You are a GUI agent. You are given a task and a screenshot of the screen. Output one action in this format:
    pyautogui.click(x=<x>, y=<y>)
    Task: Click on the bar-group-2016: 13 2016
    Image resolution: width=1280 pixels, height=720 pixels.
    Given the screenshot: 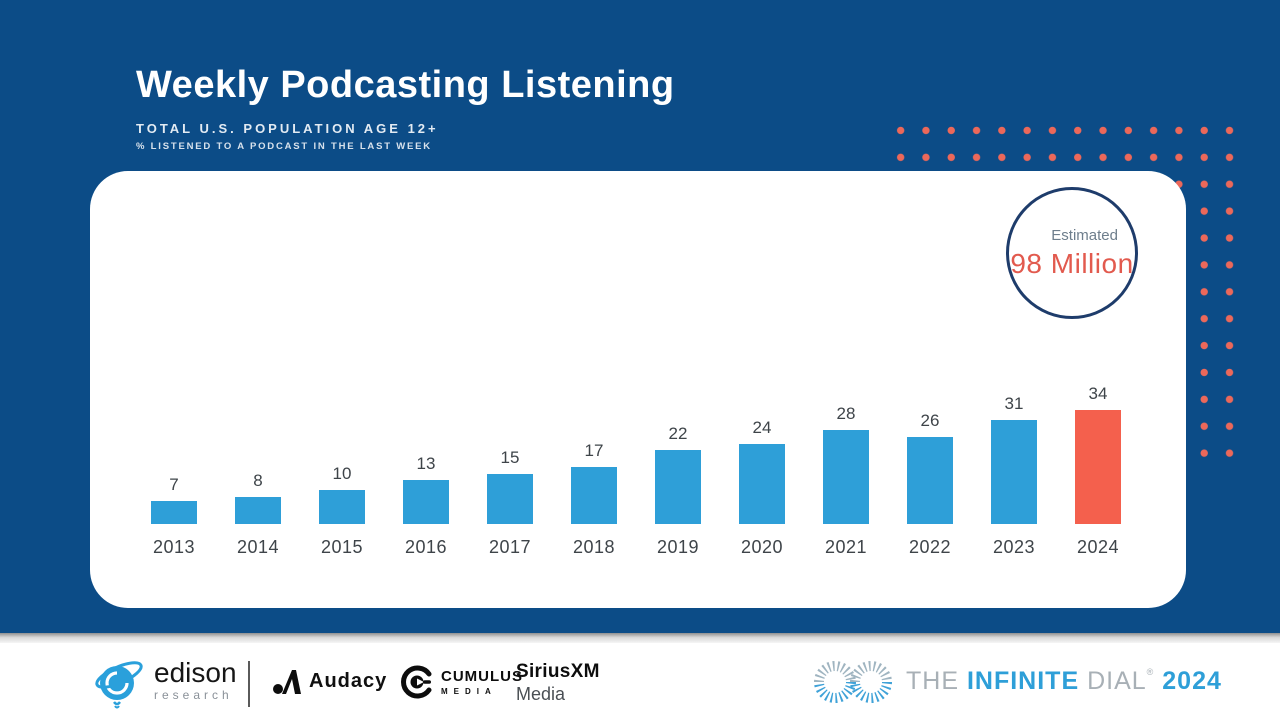 What is the action you would take?
    pyautogui.click(x=426, y=505)
    